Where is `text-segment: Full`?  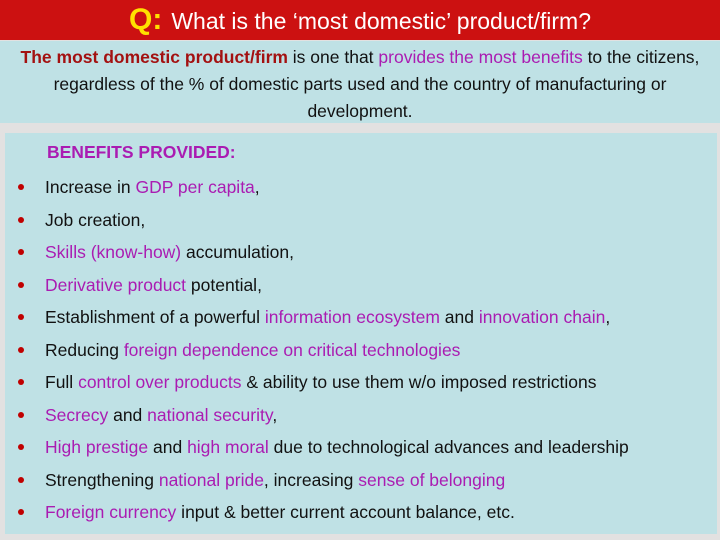
text-segment: Full is located at coordinates (62, 382).